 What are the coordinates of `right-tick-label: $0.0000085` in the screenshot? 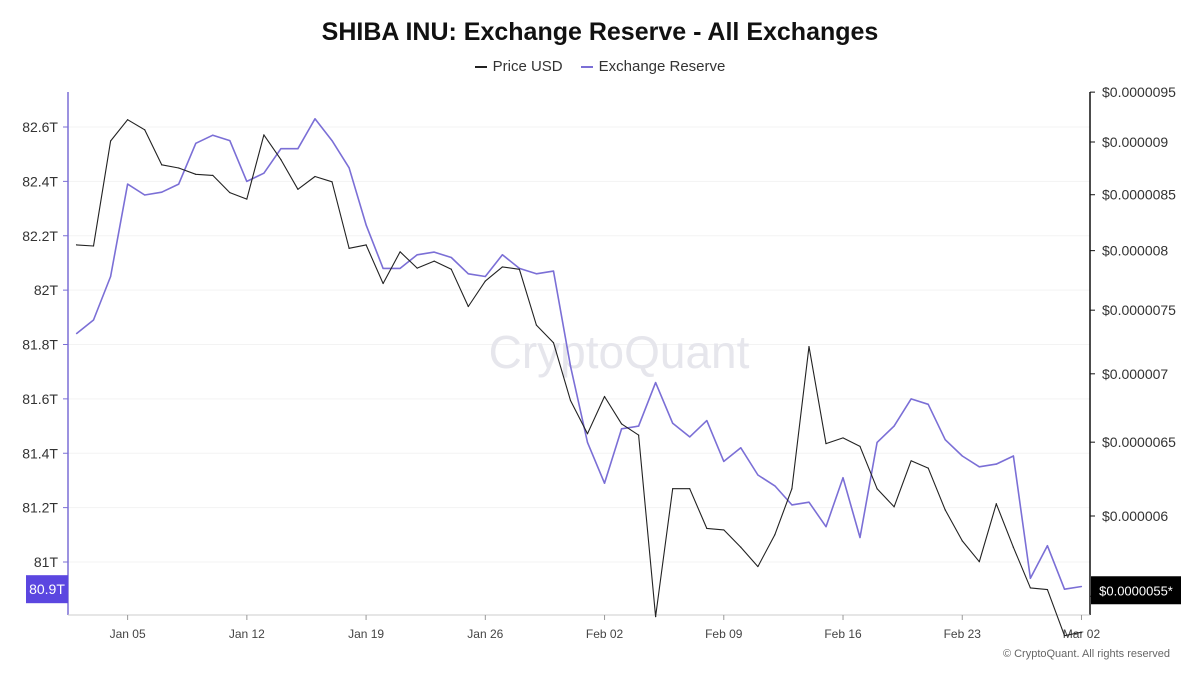 It's located at (1139, 195).